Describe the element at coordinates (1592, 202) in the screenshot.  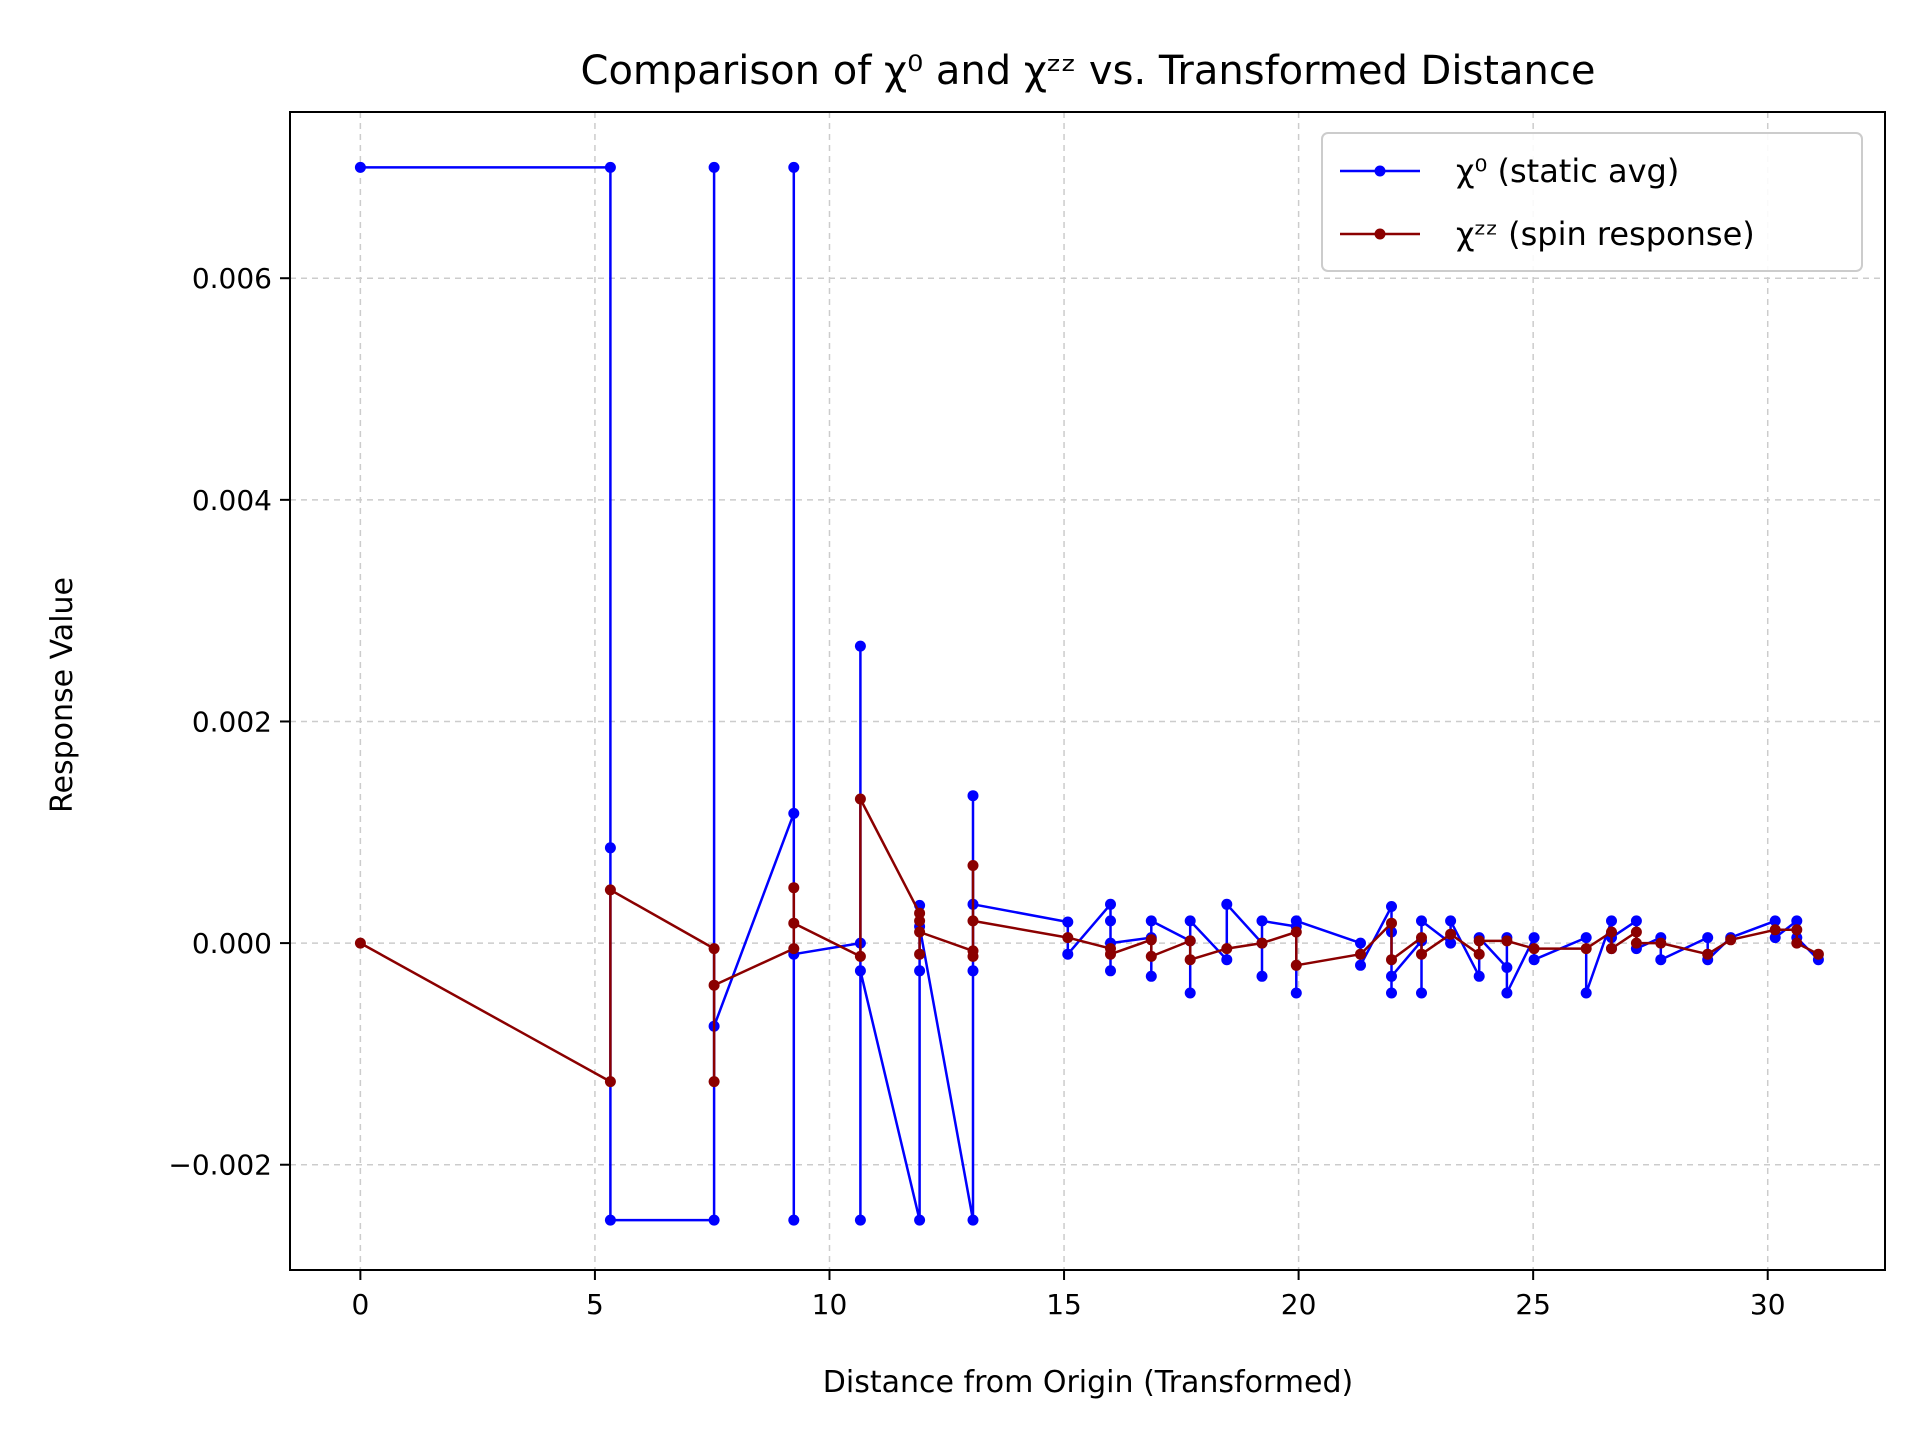
I see `legend: χ⁰ (static avg) χᶻᶻ (spin response)` at that location.